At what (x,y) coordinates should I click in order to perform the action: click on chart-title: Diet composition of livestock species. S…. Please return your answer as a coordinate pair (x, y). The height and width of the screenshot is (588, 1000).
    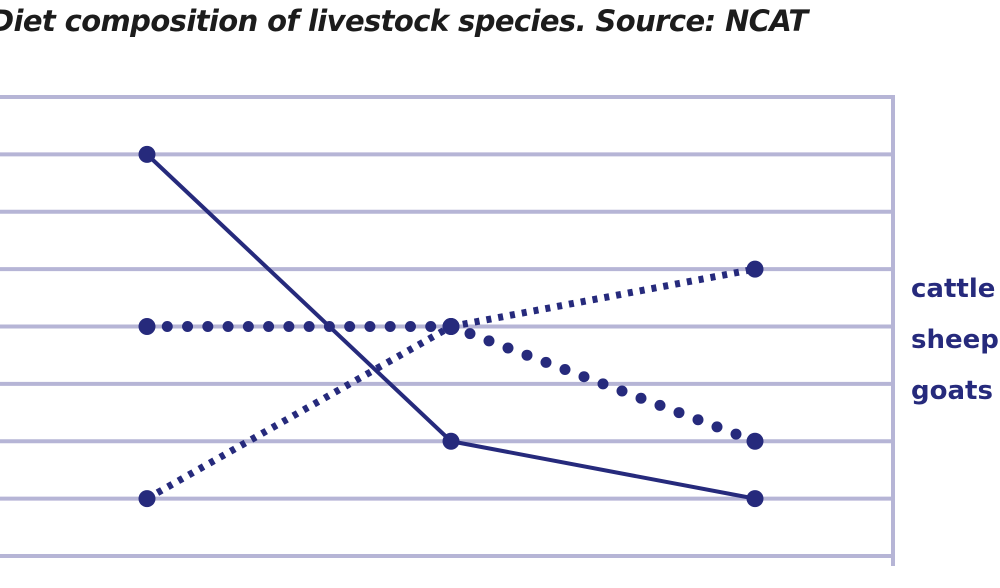
    Looking at the image, I should click on (404, 21).